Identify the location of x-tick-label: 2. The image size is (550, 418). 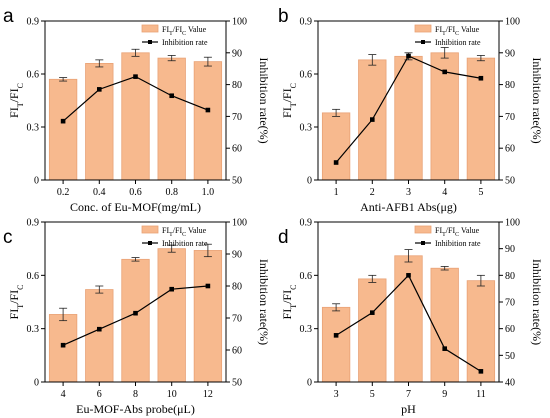
(372, 192).